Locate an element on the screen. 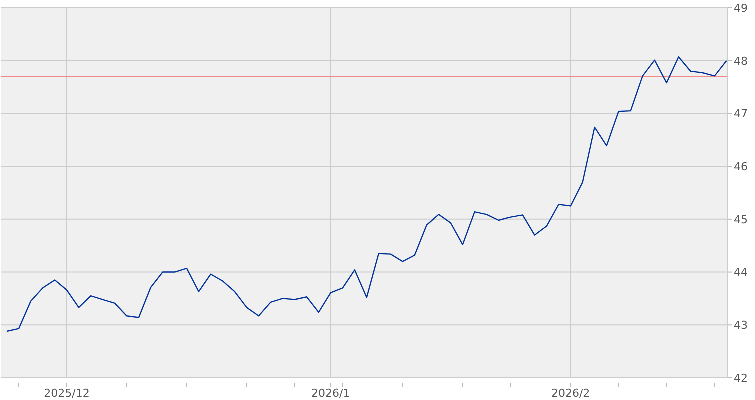 Image resolution: width=755 pixels, height=400 pixels. x-tick-label: 2025/12 is located at coordinates (67, 393).